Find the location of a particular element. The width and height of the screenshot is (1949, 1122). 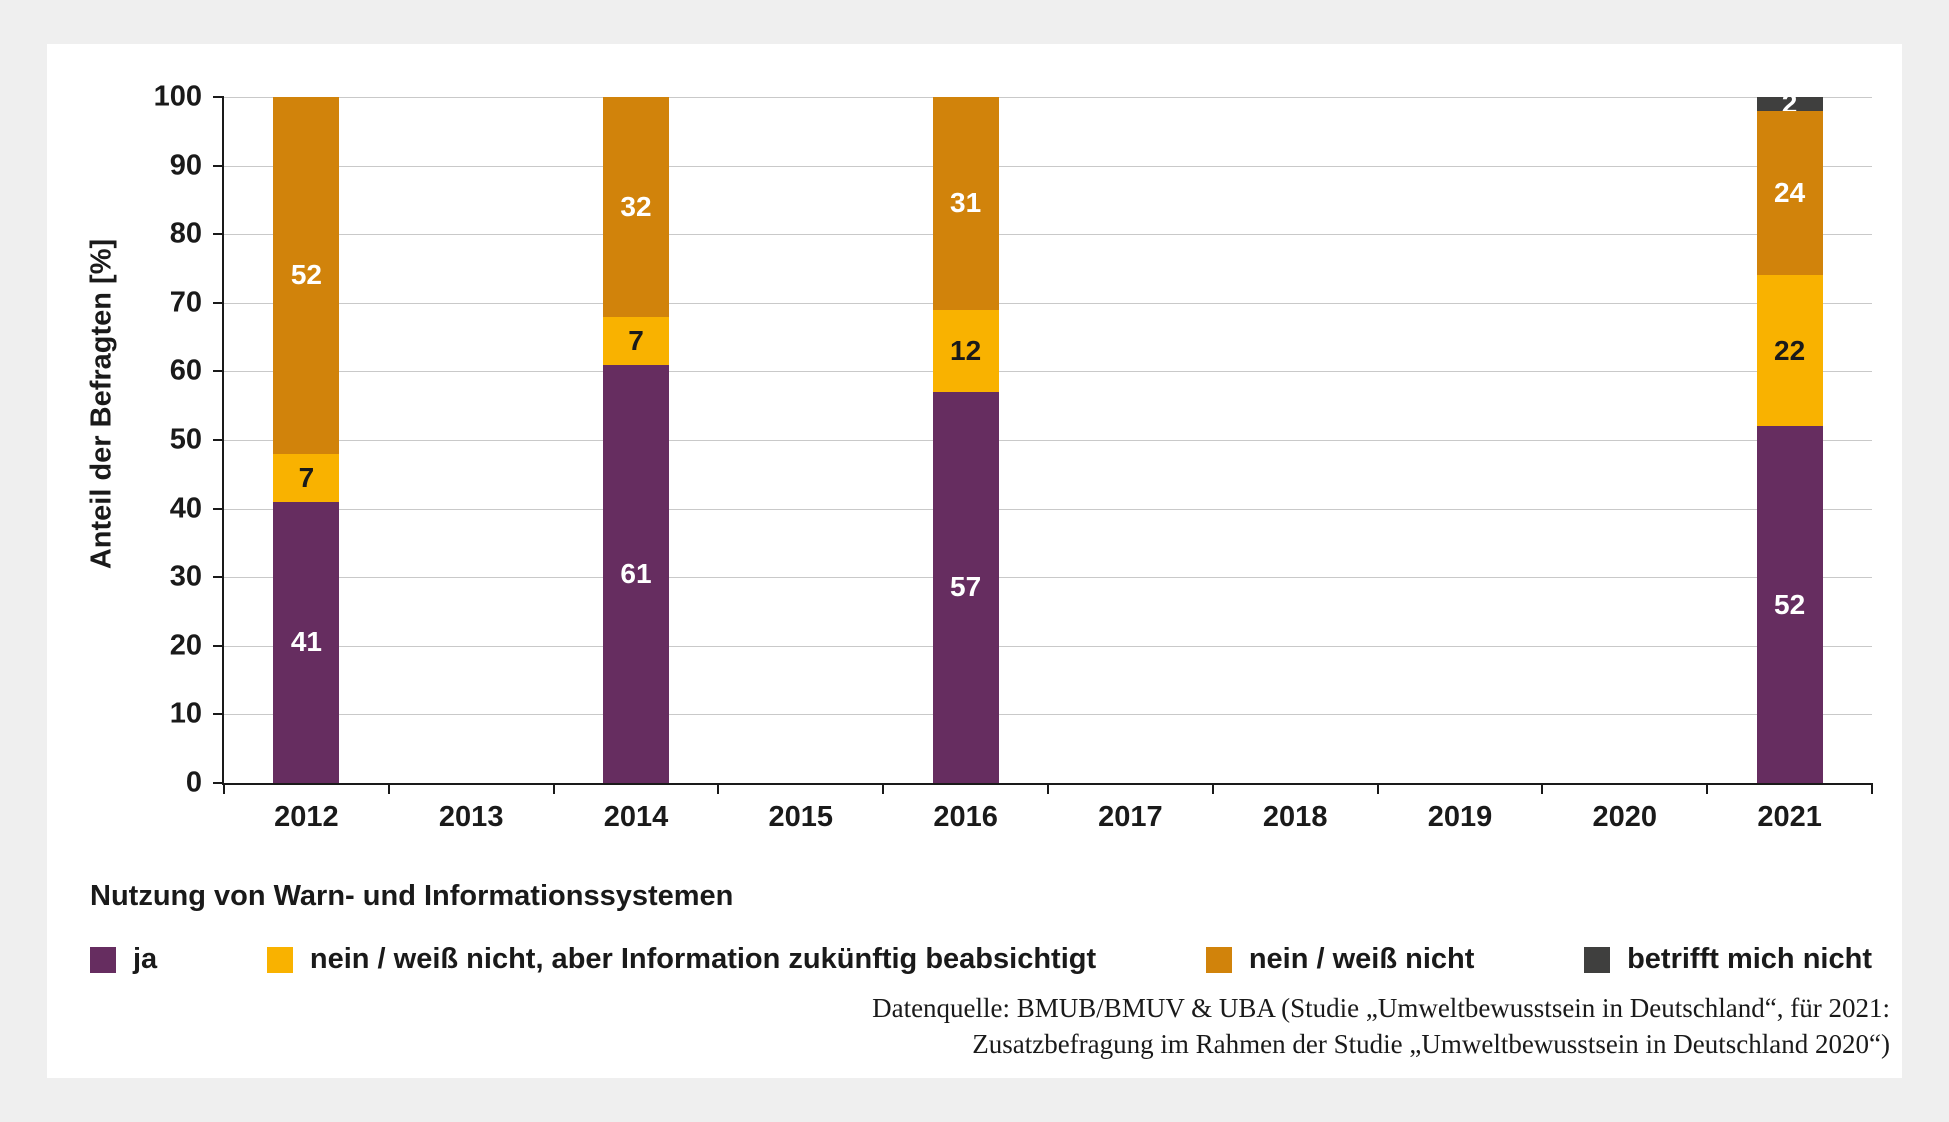

y-axis-tick-label: 60 is located at coordinates (185, 370).